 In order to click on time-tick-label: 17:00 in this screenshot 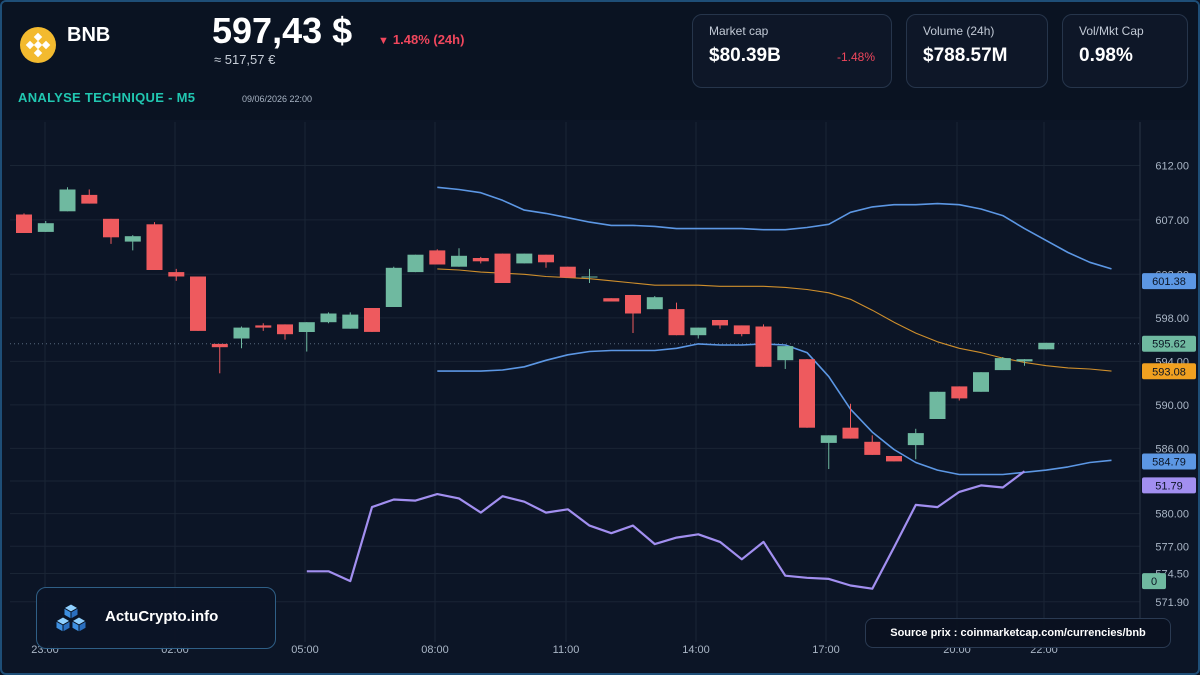, I will do `click(826, 650)`.